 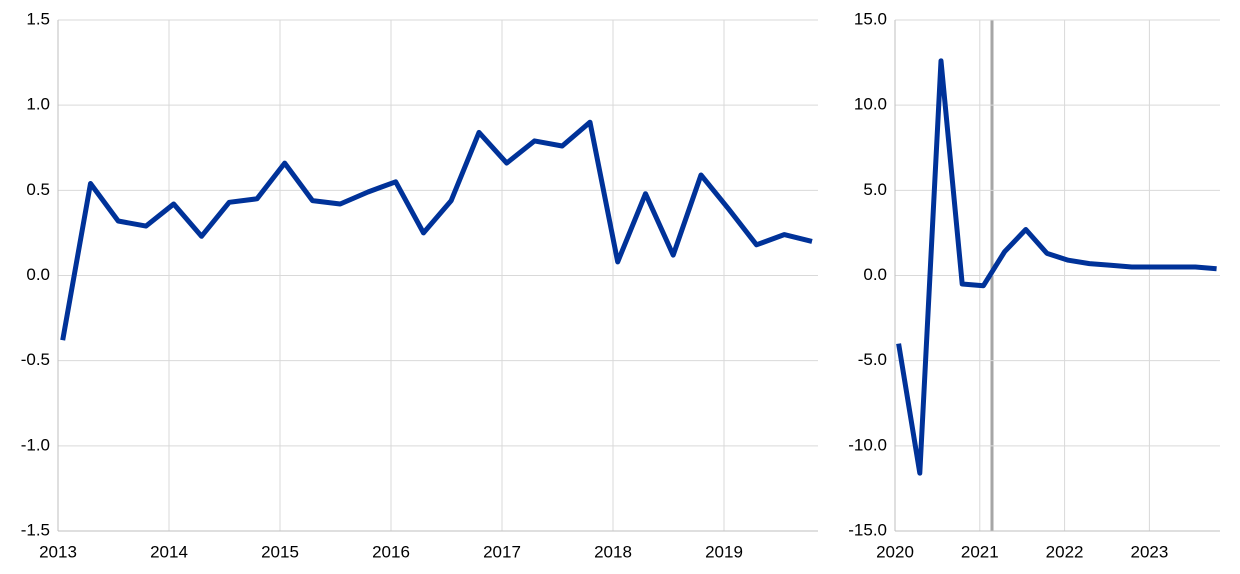 What do you see at coordinates (38, 189) in the screenshot?
I see `y-tick-label: 0.5` at bounding box center [38, 189].